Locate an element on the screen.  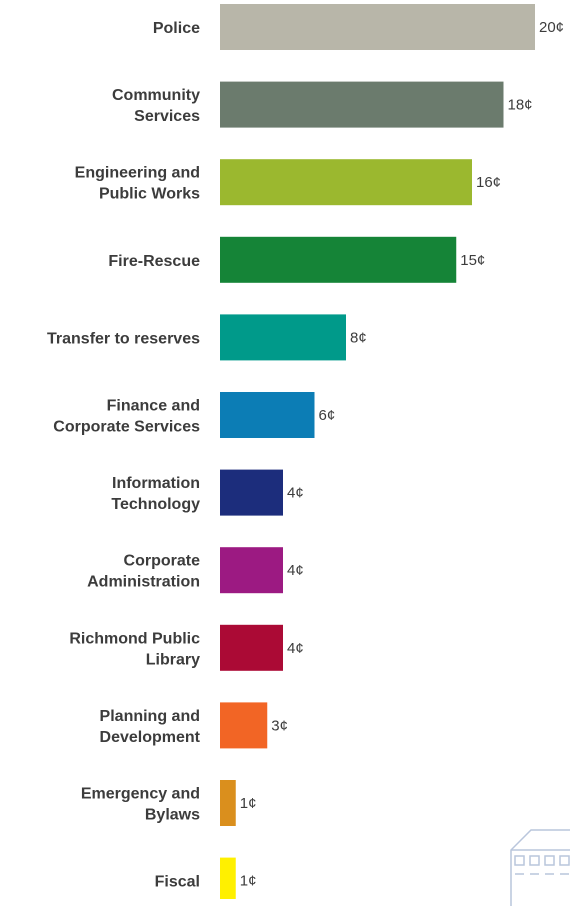
category-label-line: Corporate is located at coordinates (162, 561).